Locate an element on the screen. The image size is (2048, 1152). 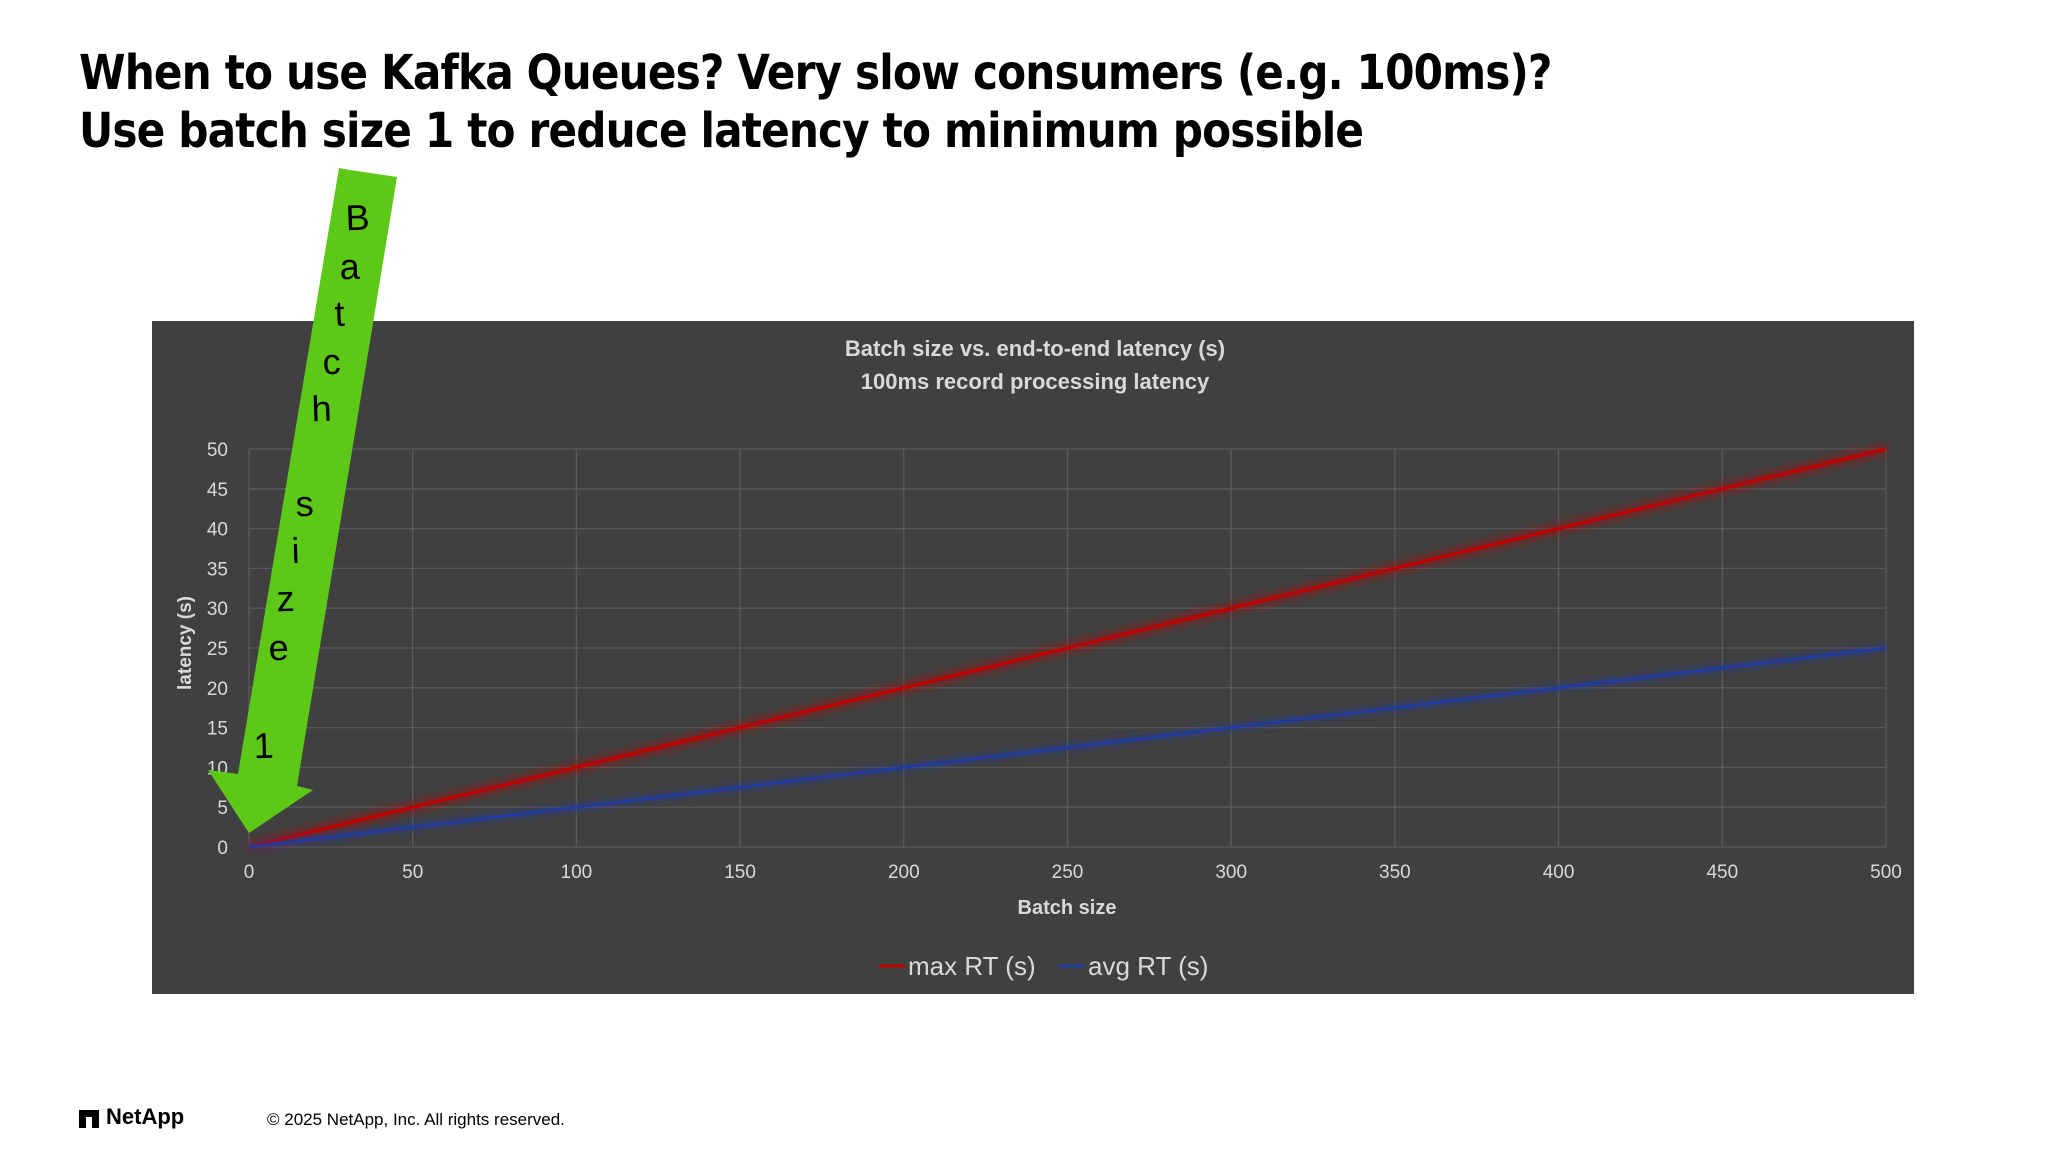
arrow-letter: c is located at coordinates (331, 362).